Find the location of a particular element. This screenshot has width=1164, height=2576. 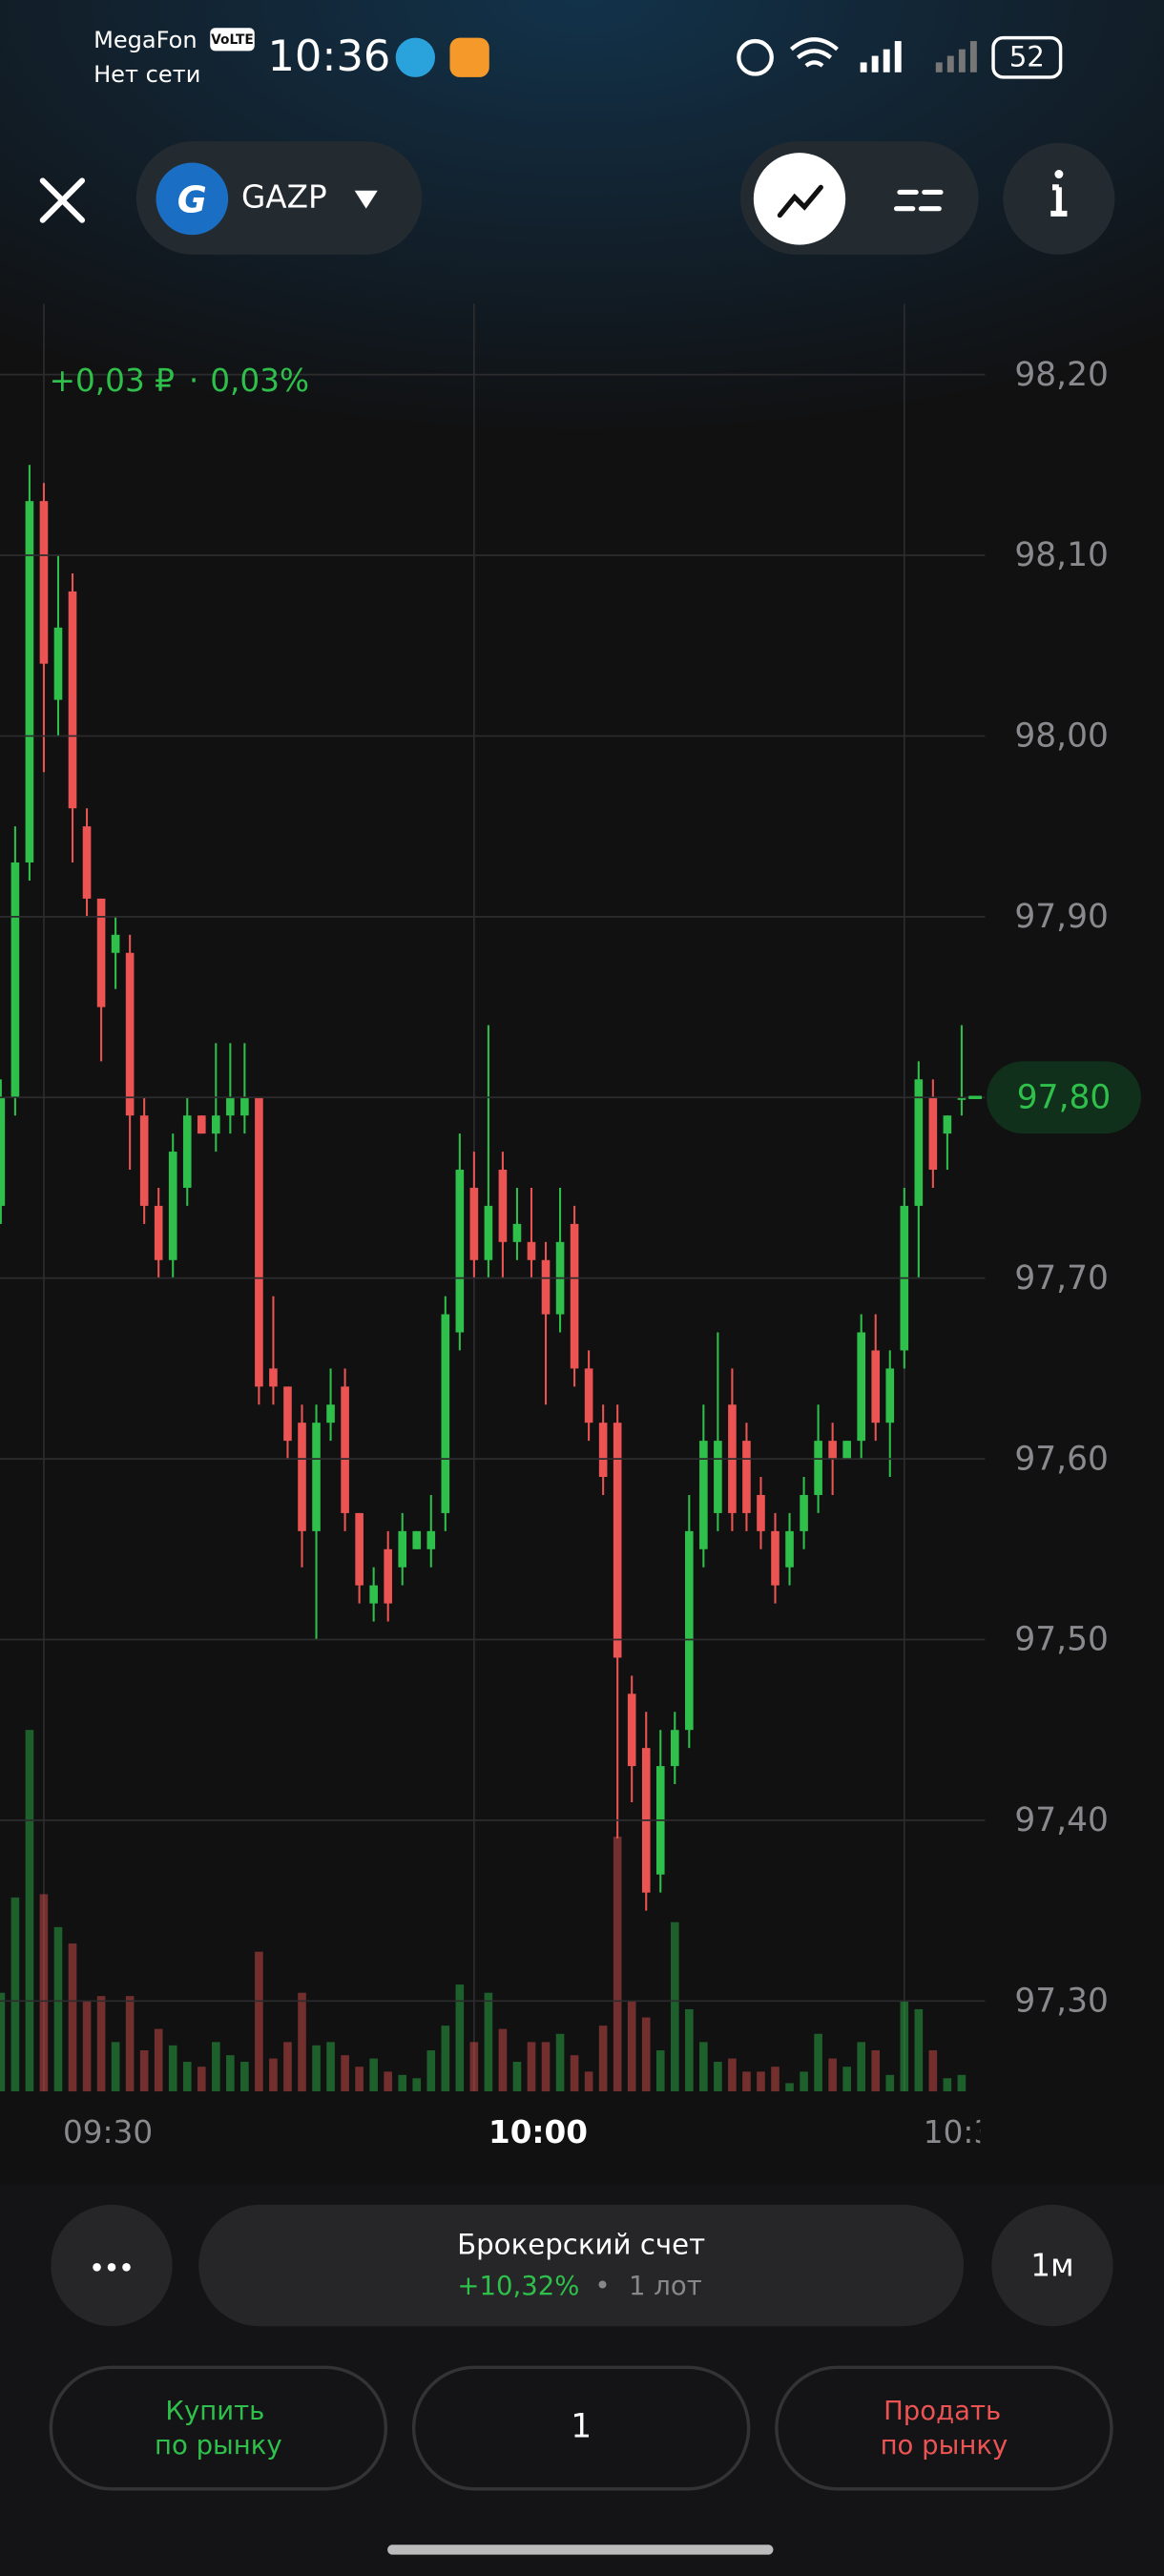

quantity-input is located at coordinates (581, 2428).